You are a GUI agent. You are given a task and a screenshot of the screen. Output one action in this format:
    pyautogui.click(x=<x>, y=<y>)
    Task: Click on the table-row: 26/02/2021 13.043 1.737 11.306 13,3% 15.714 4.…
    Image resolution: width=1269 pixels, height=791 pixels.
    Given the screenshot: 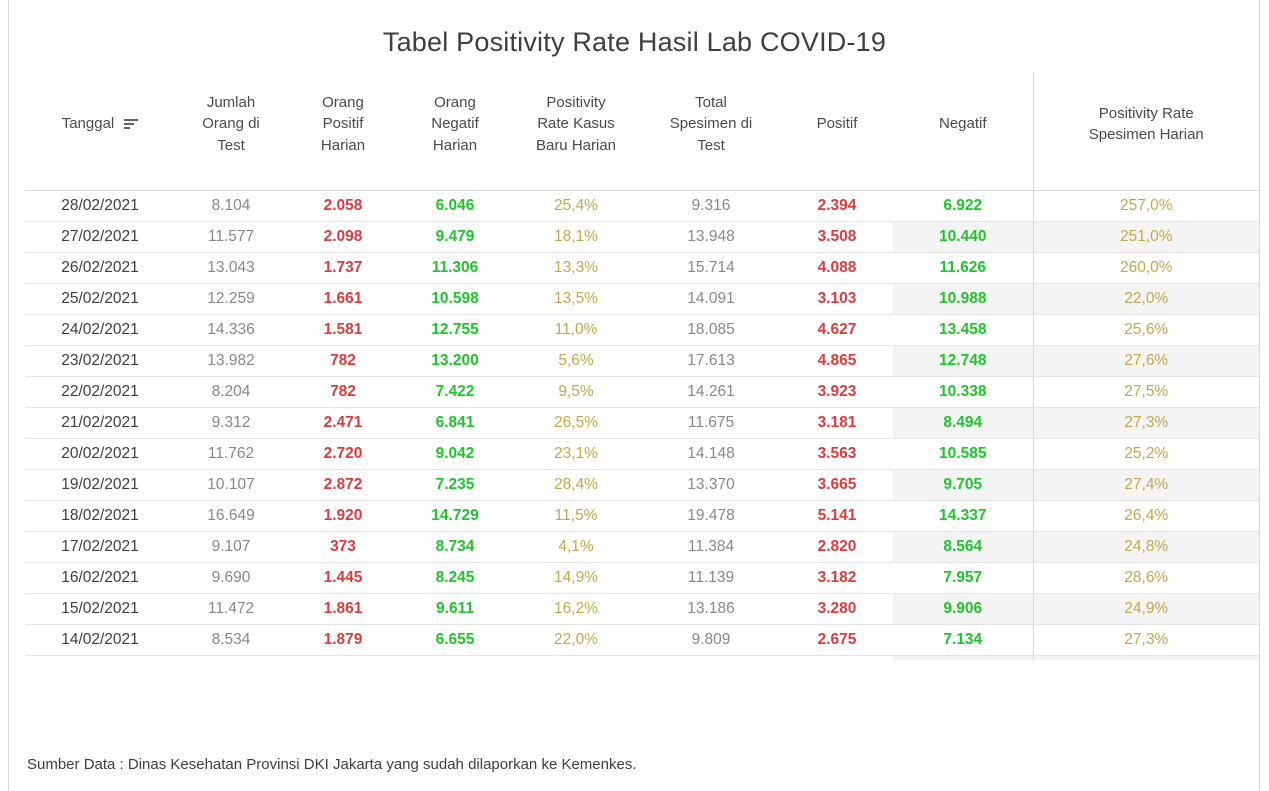 What is the action you would take?
    pyautogui.click(x=642, y=268)
    